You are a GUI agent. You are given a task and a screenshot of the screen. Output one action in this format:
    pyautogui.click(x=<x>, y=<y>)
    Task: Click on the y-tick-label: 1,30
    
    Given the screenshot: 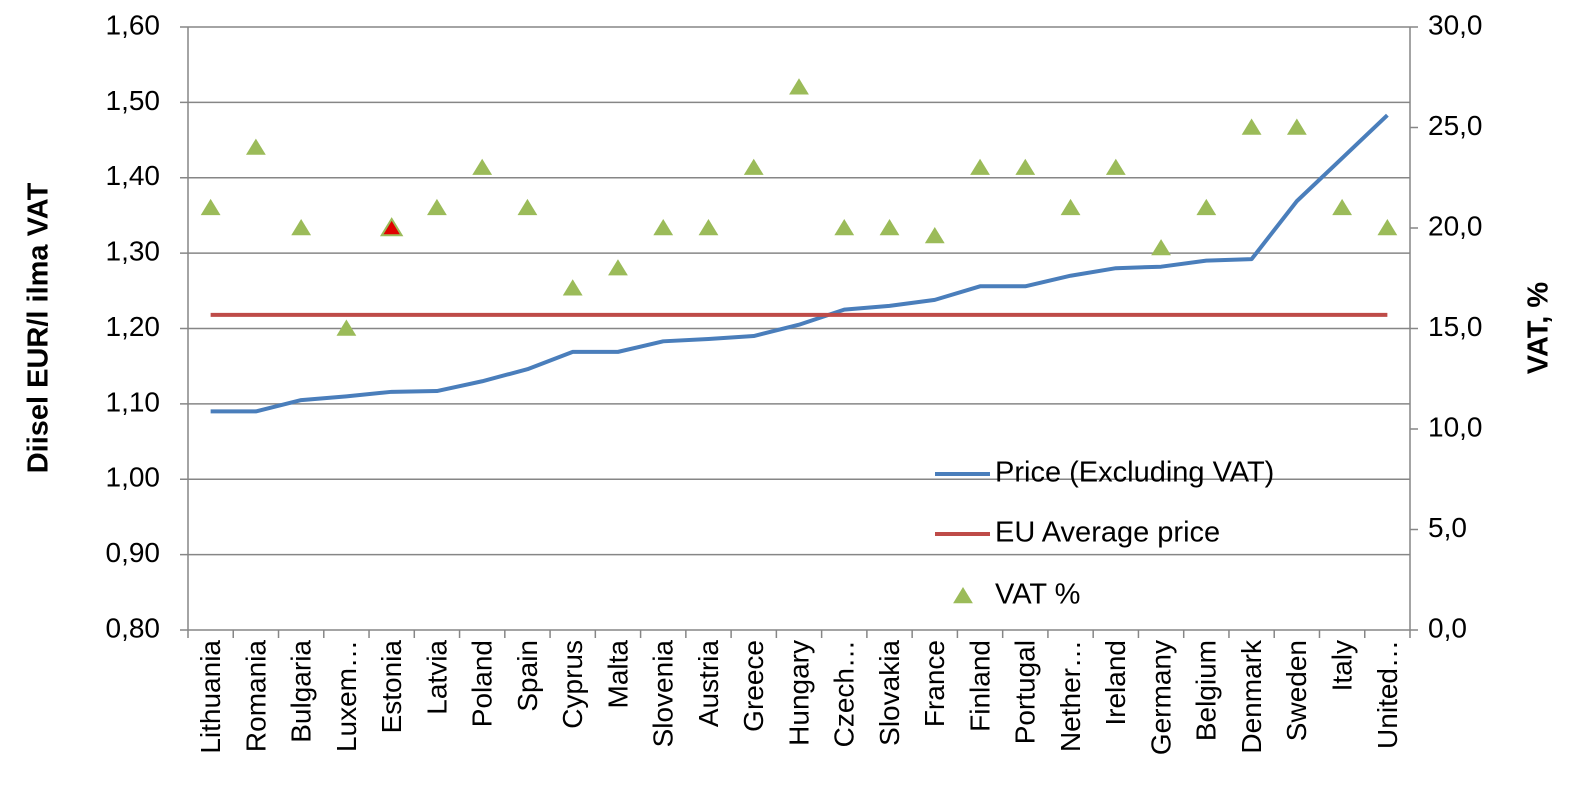 What is the action you would take?
    pyautogui.click(x=133, y=251)
    